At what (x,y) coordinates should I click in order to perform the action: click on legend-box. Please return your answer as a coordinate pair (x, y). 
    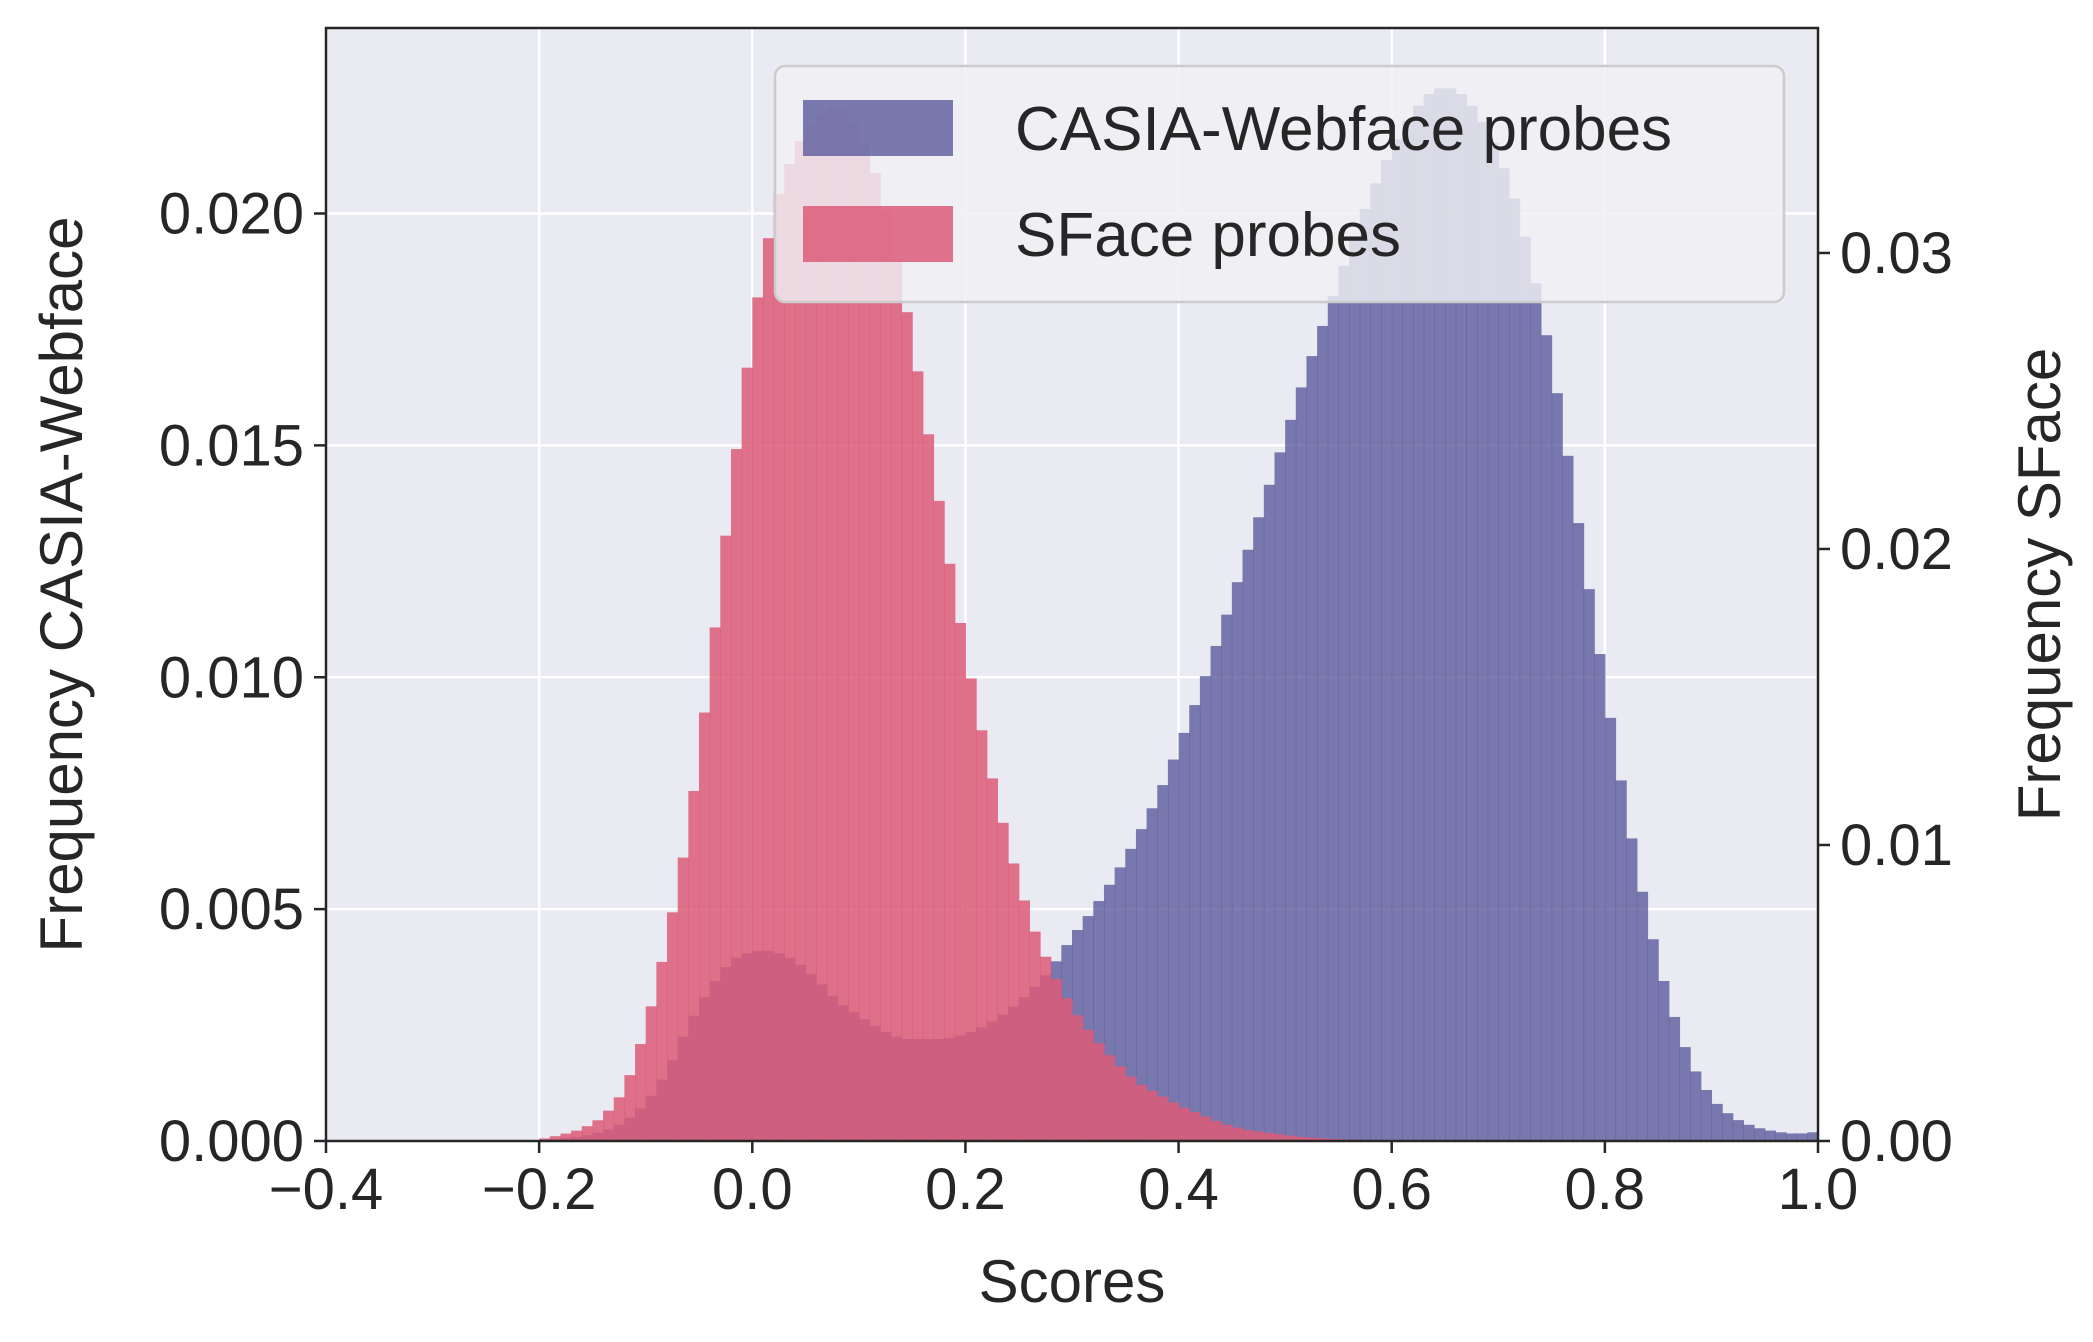
    Looking at the image, I should click on (1279, 184).